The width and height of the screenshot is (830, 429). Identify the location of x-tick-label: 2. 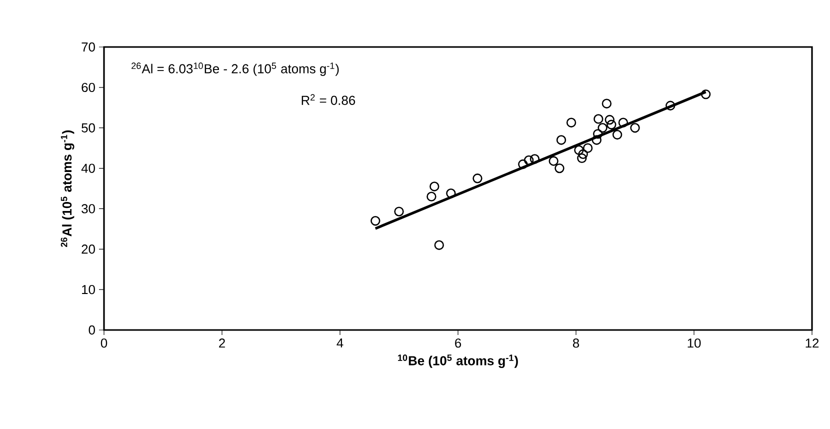
(222, 343).